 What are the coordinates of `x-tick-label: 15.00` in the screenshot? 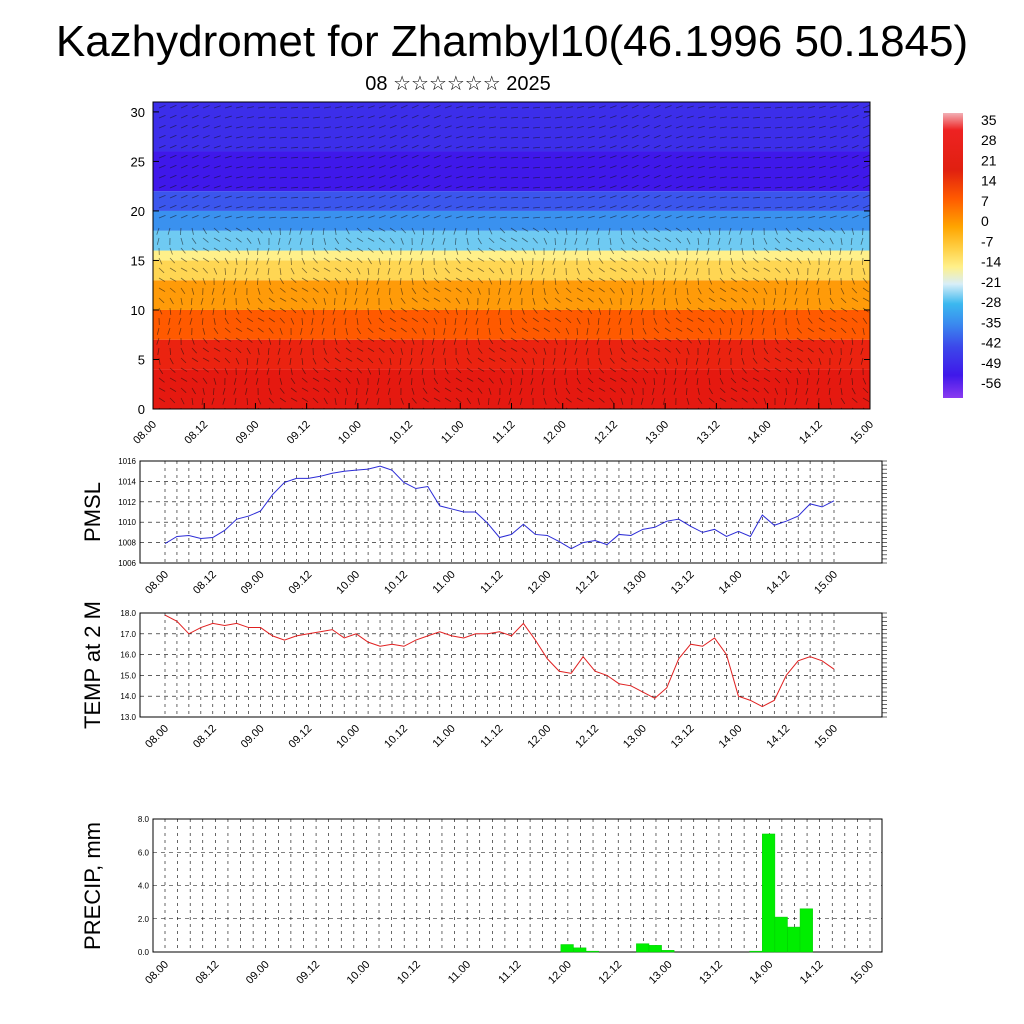 It's located at (826, 737).